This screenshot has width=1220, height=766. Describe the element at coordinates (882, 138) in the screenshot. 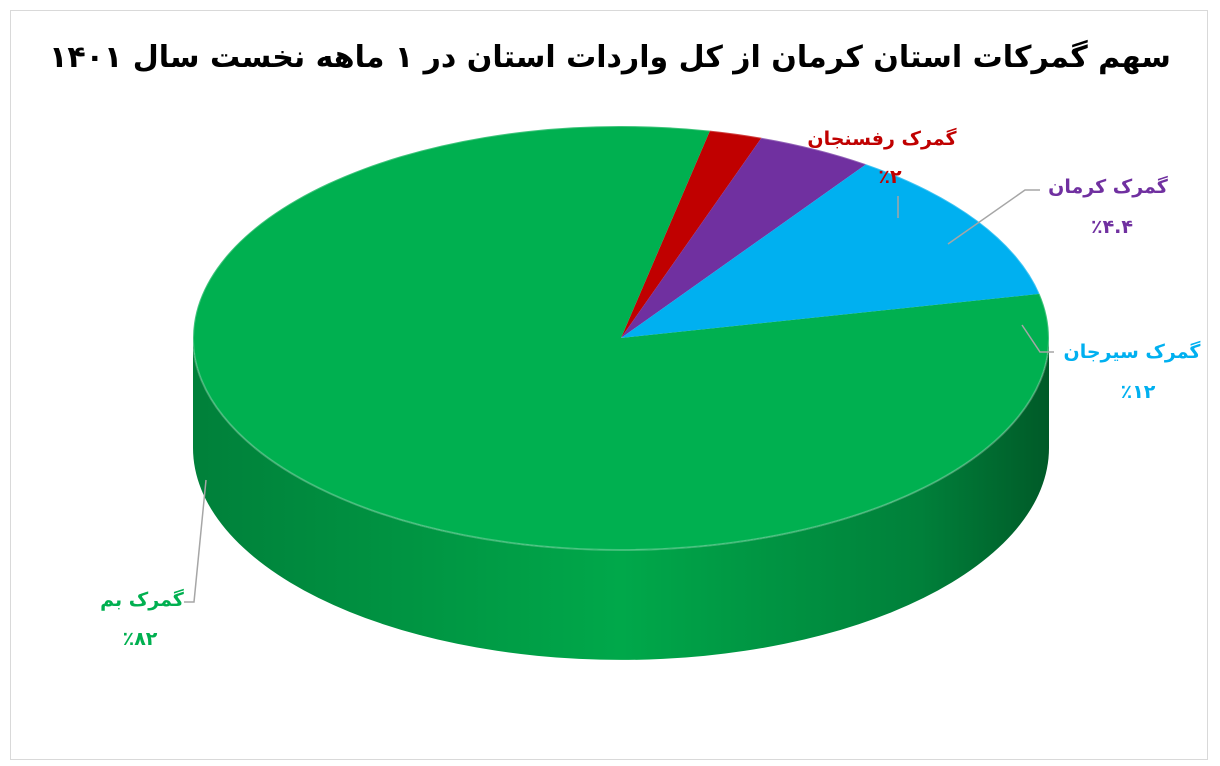

I see `slice-name-label: گمرک رفسنجان` at that location.